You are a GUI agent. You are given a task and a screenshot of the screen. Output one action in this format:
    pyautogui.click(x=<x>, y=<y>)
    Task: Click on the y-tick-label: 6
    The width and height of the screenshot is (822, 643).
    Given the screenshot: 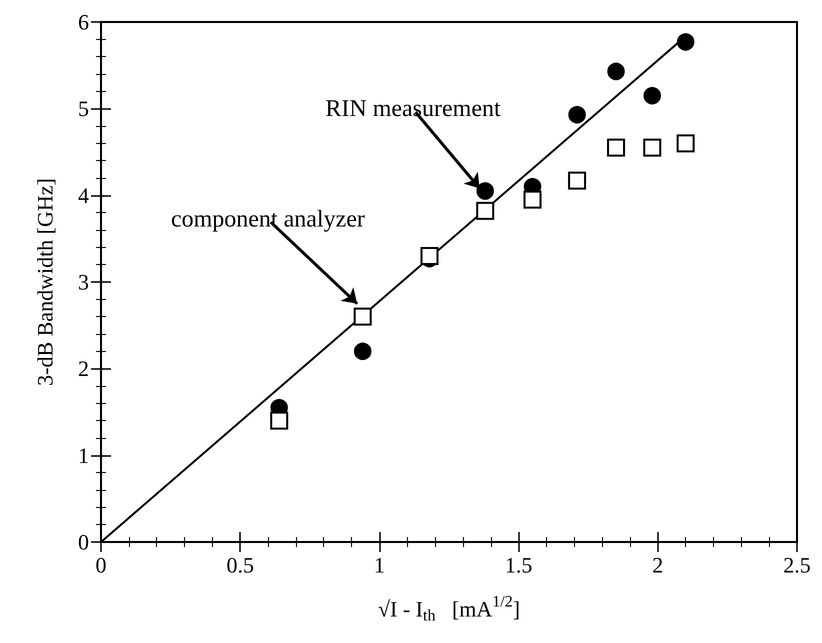 What is the action you would take?
    pyautogui.click(x=83, y=22)
    